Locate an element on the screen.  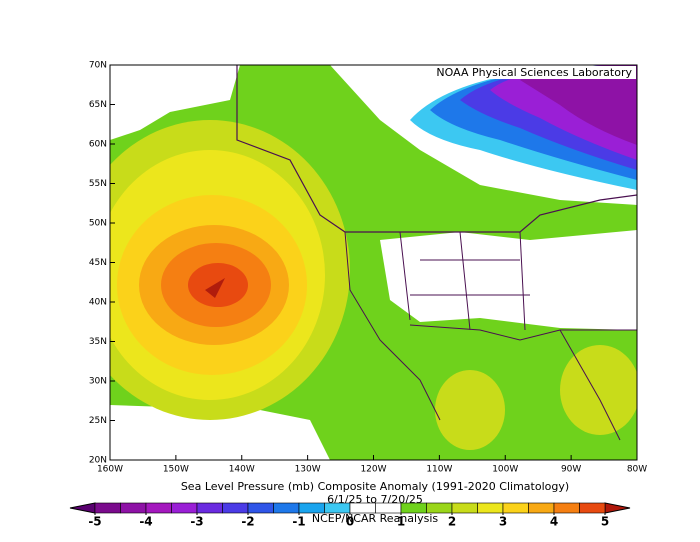
colorbar-tick-label: -5 is located at coordinates (94, 522).